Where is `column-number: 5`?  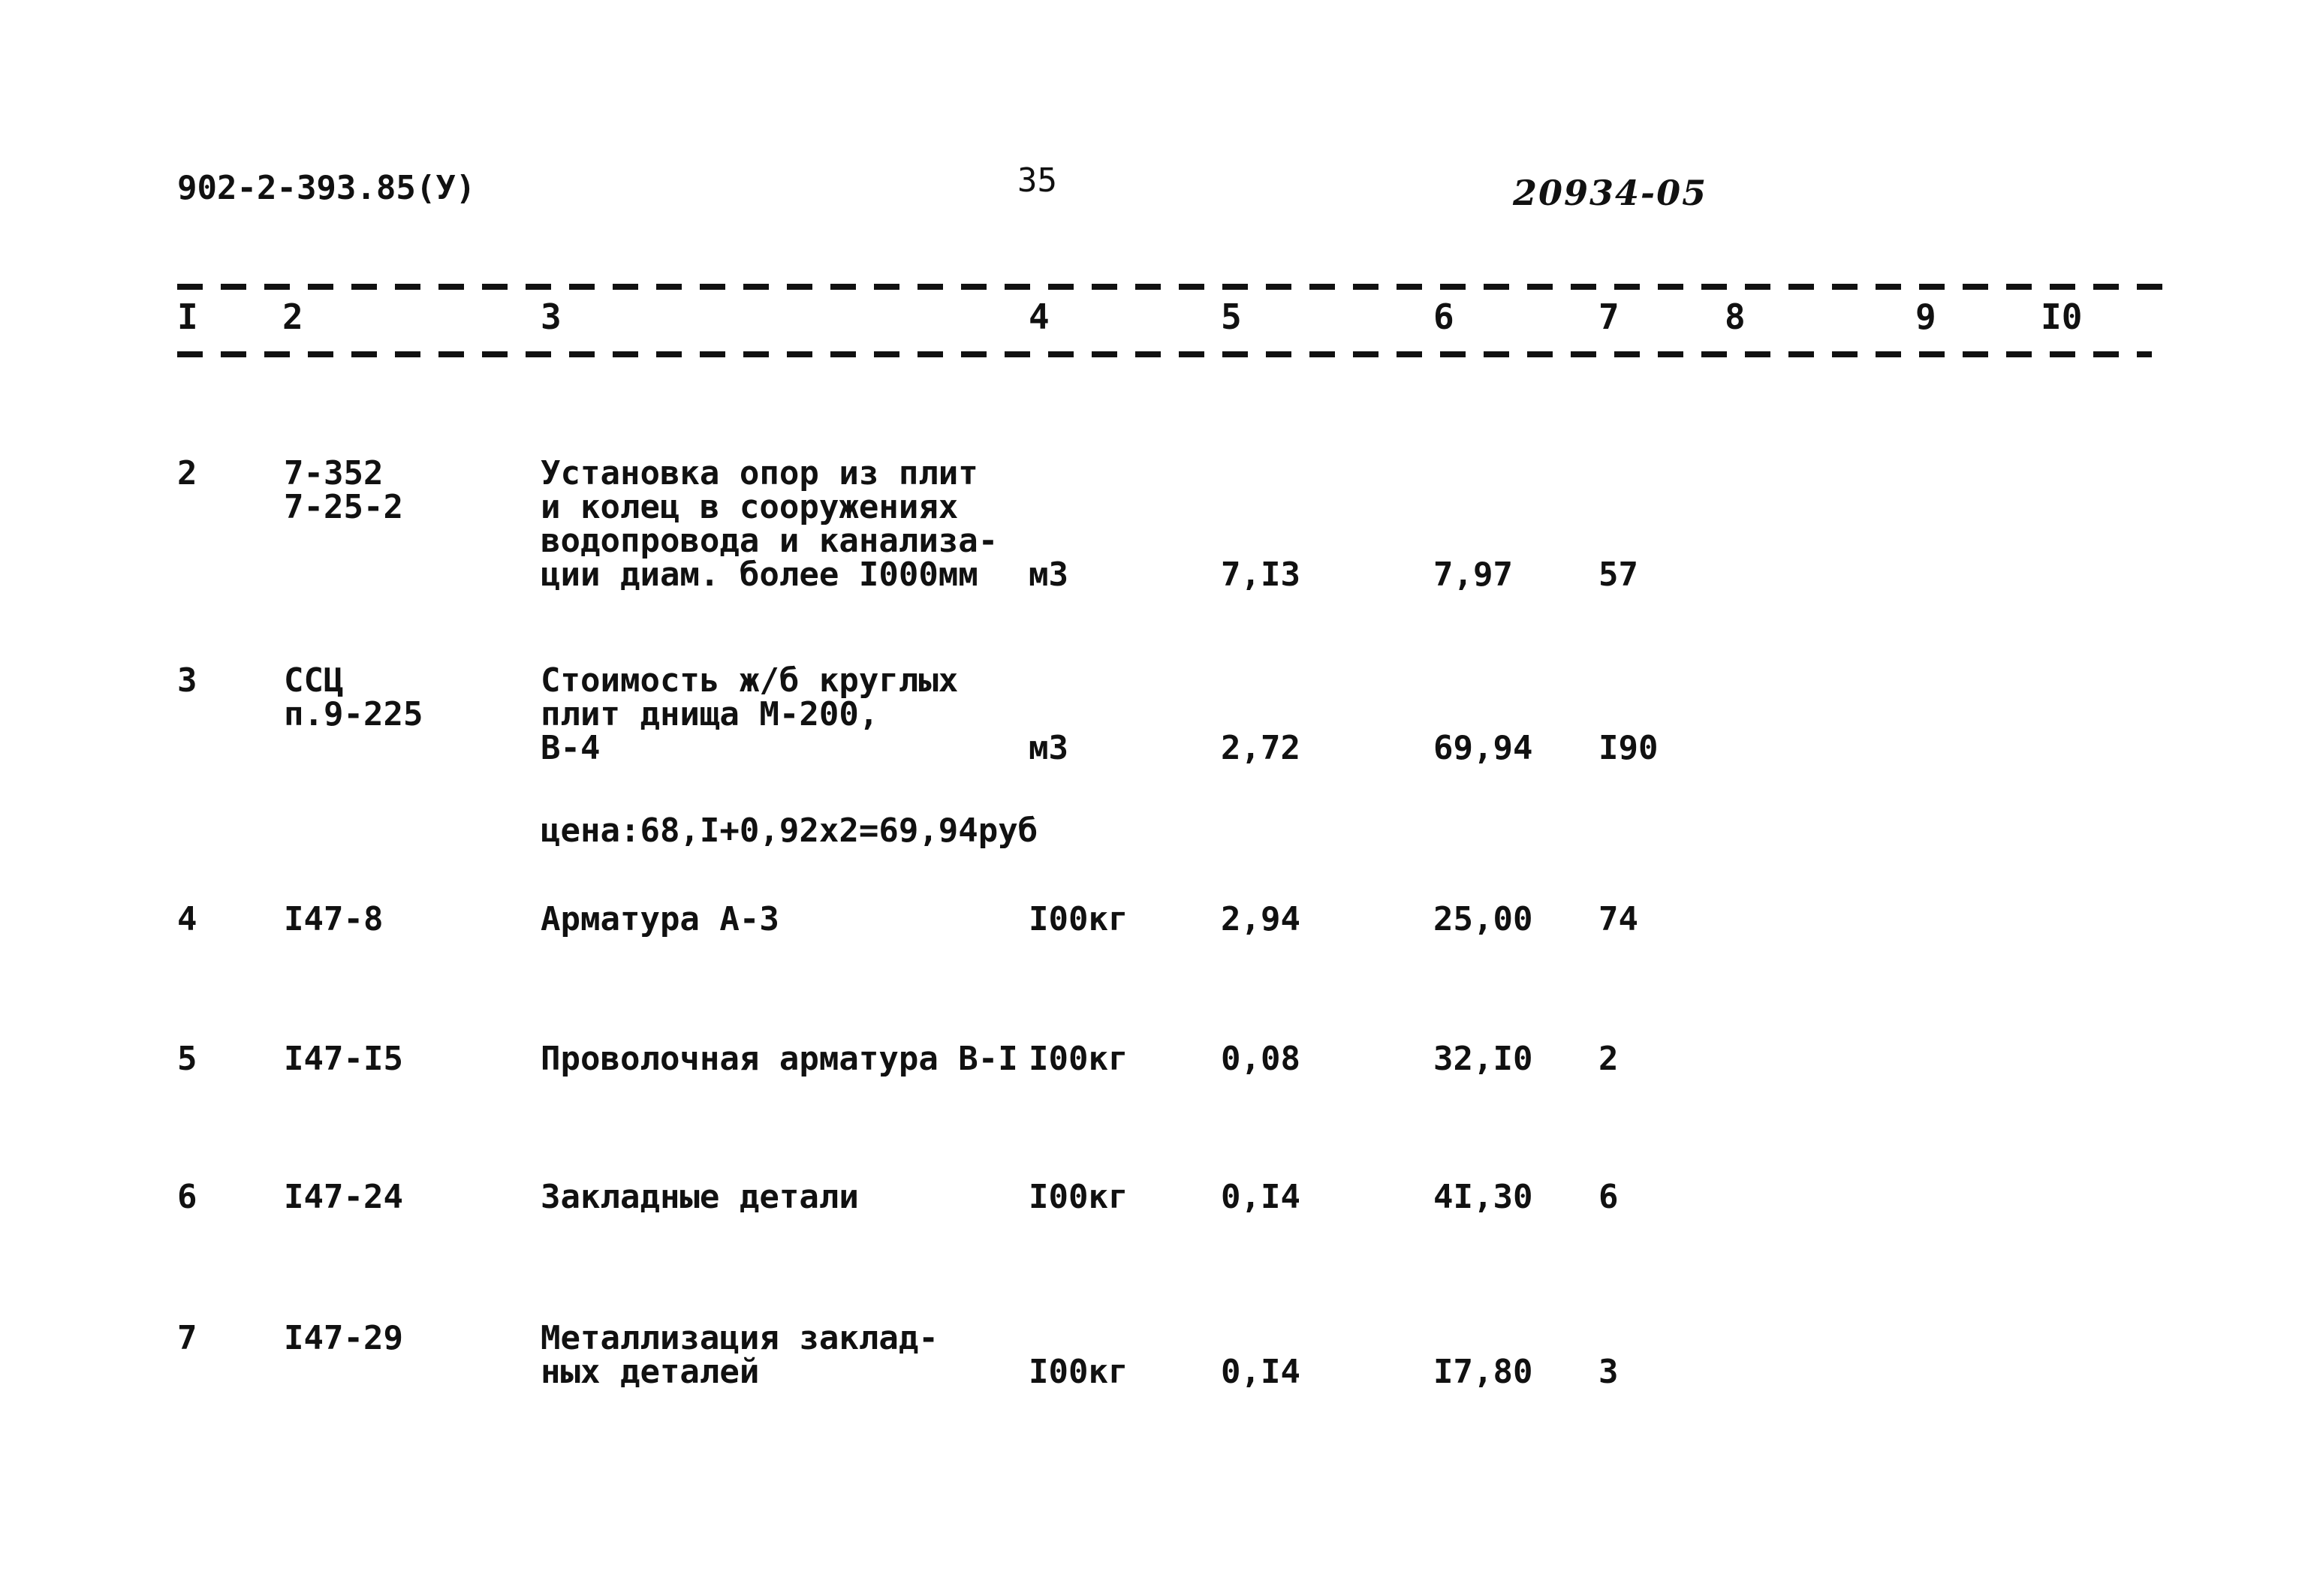
column-number: 5 is located at coordinates (1231, 317).